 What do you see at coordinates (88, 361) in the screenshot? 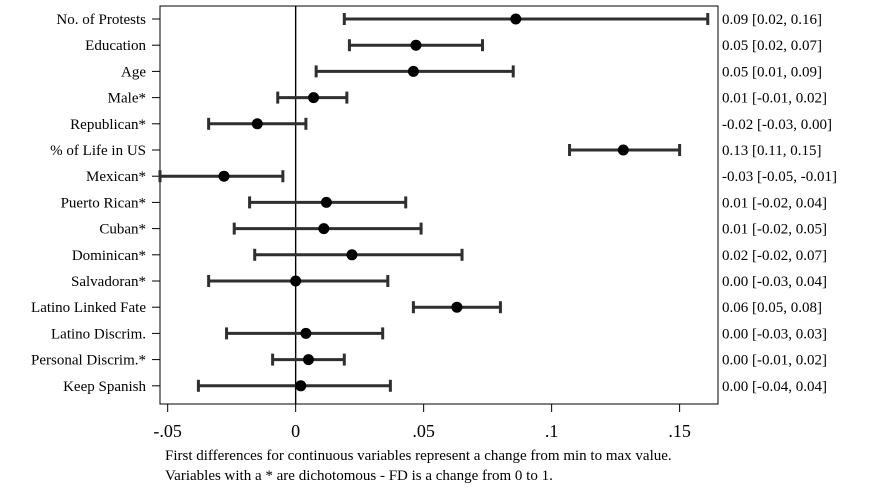
I see `row-label: Personal Discrim.*` at bounding box center [88, 361].